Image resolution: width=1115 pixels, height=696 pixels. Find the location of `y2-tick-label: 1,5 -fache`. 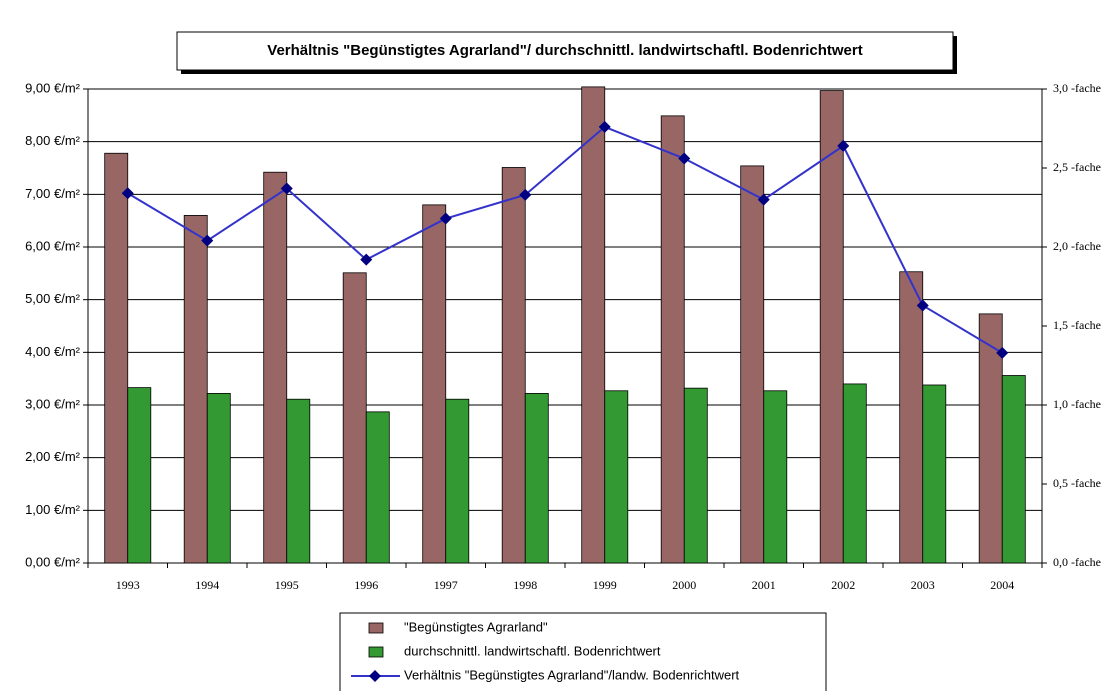

y2-tick-label: 1,5 -fache is located at coordinates (1077, 325).